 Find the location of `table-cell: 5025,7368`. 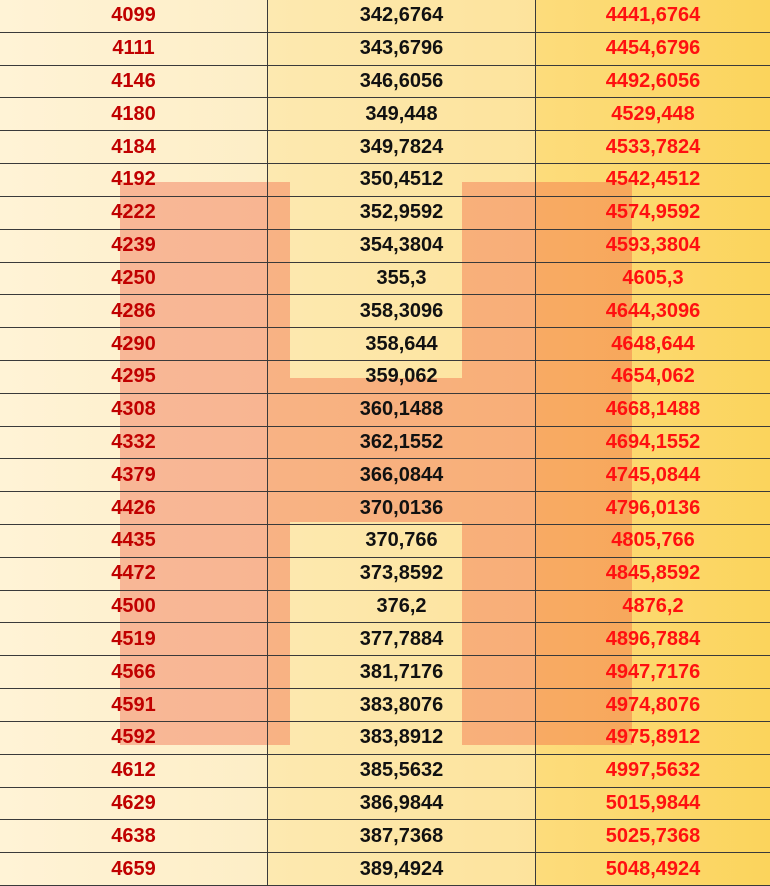

table-cell: 5025,7368 is located at coordinates (653, 837).